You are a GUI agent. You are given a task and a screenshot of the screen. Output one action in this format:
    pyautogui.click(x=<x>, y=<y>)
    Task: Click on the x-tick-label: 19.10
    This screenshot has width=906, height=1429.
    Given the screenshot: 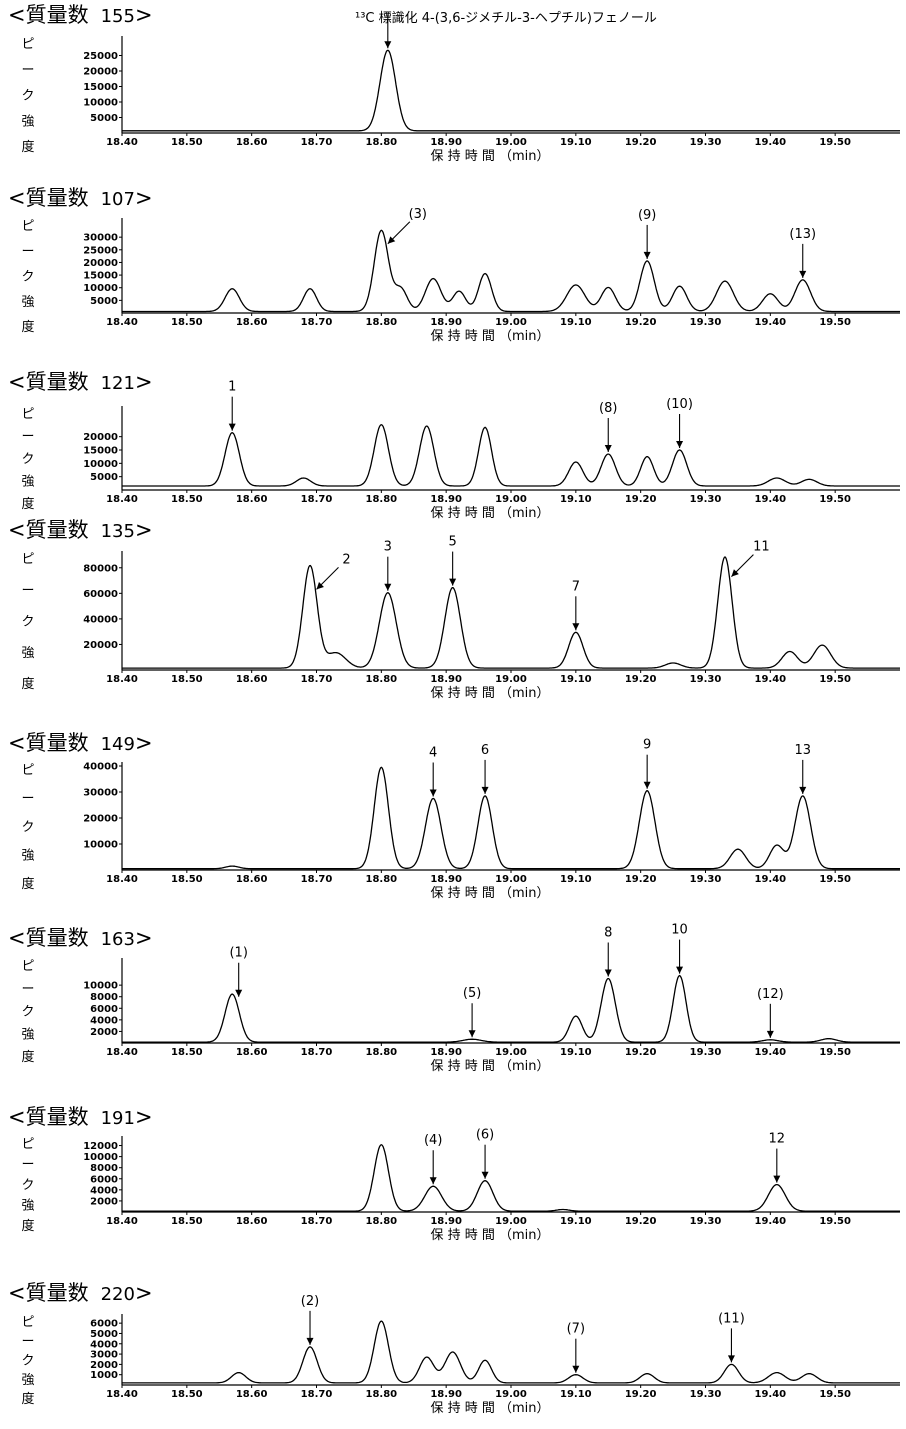 What is the action you would take?
    pyautogui.click(x=576, y=499)
    